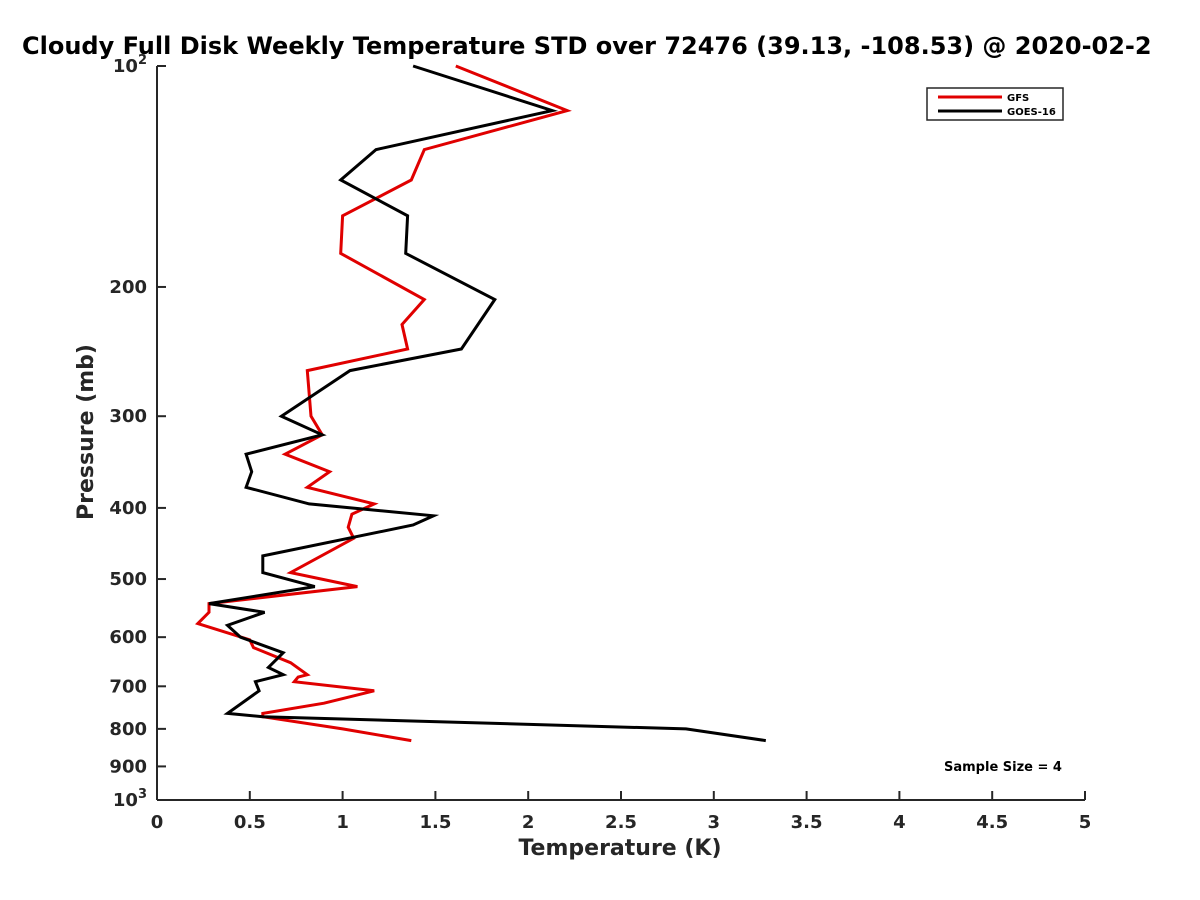  I want to click on y-tick-label: 700, so click(128, 686).